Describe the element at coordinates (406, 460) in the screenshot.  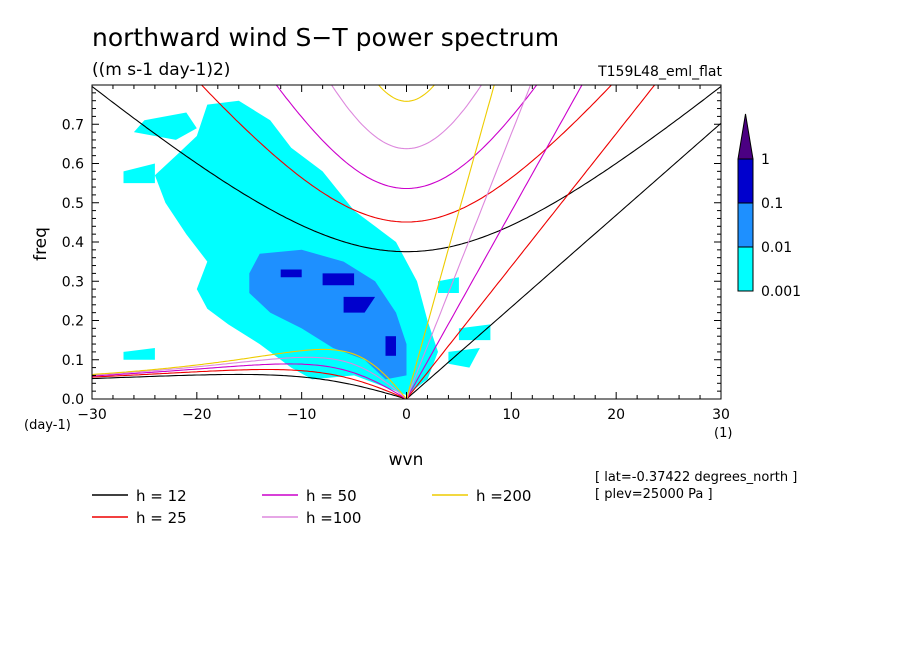
I see `x-axis-label: wvn` at that location.